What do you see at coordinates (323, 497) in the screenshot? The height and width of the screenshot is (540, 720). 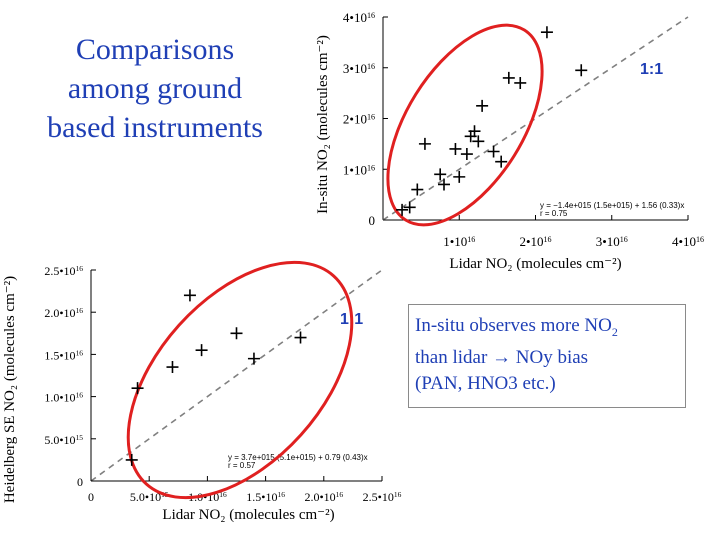 I see `chart1-x-tick-label: 2.0•1016` at bounding box center [323, 497].